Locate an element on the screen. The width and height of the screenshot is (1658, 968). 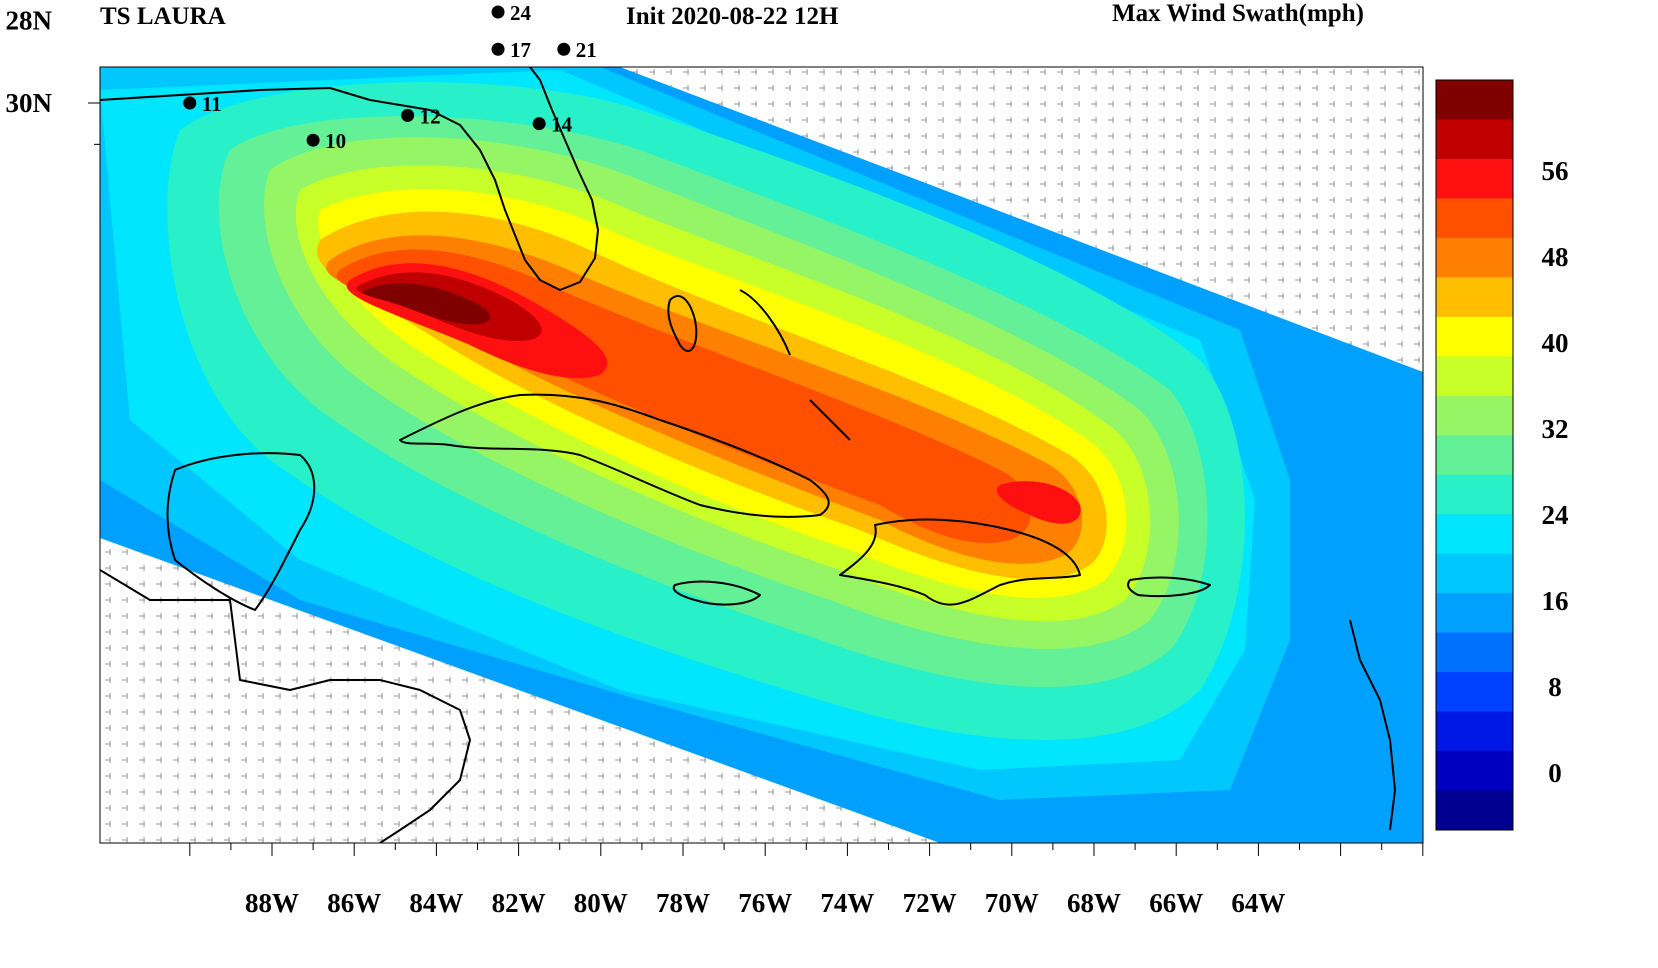
station-value: 21 is located at coordinates (586, 50).